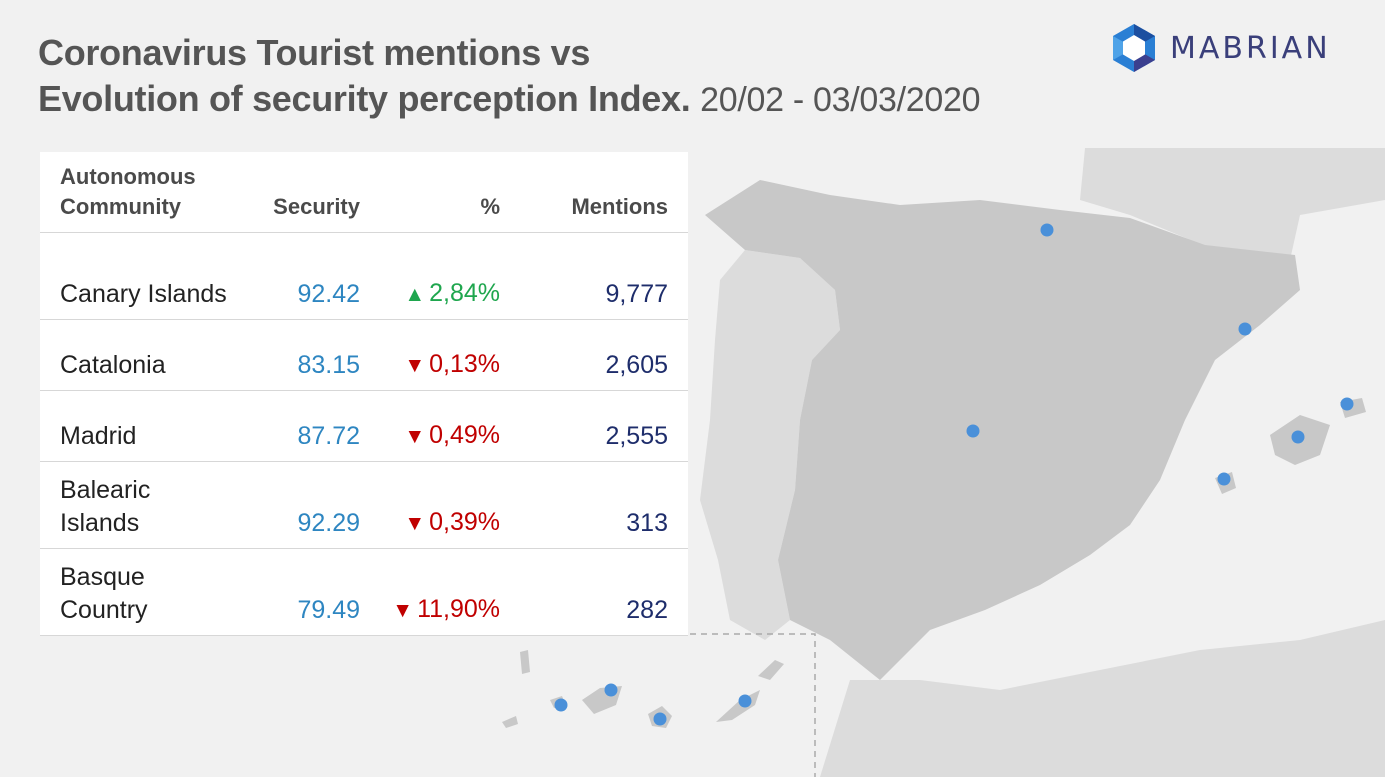 The image size is (1385, 777). I want to click on row-community: Madrid, so click(145, 426).